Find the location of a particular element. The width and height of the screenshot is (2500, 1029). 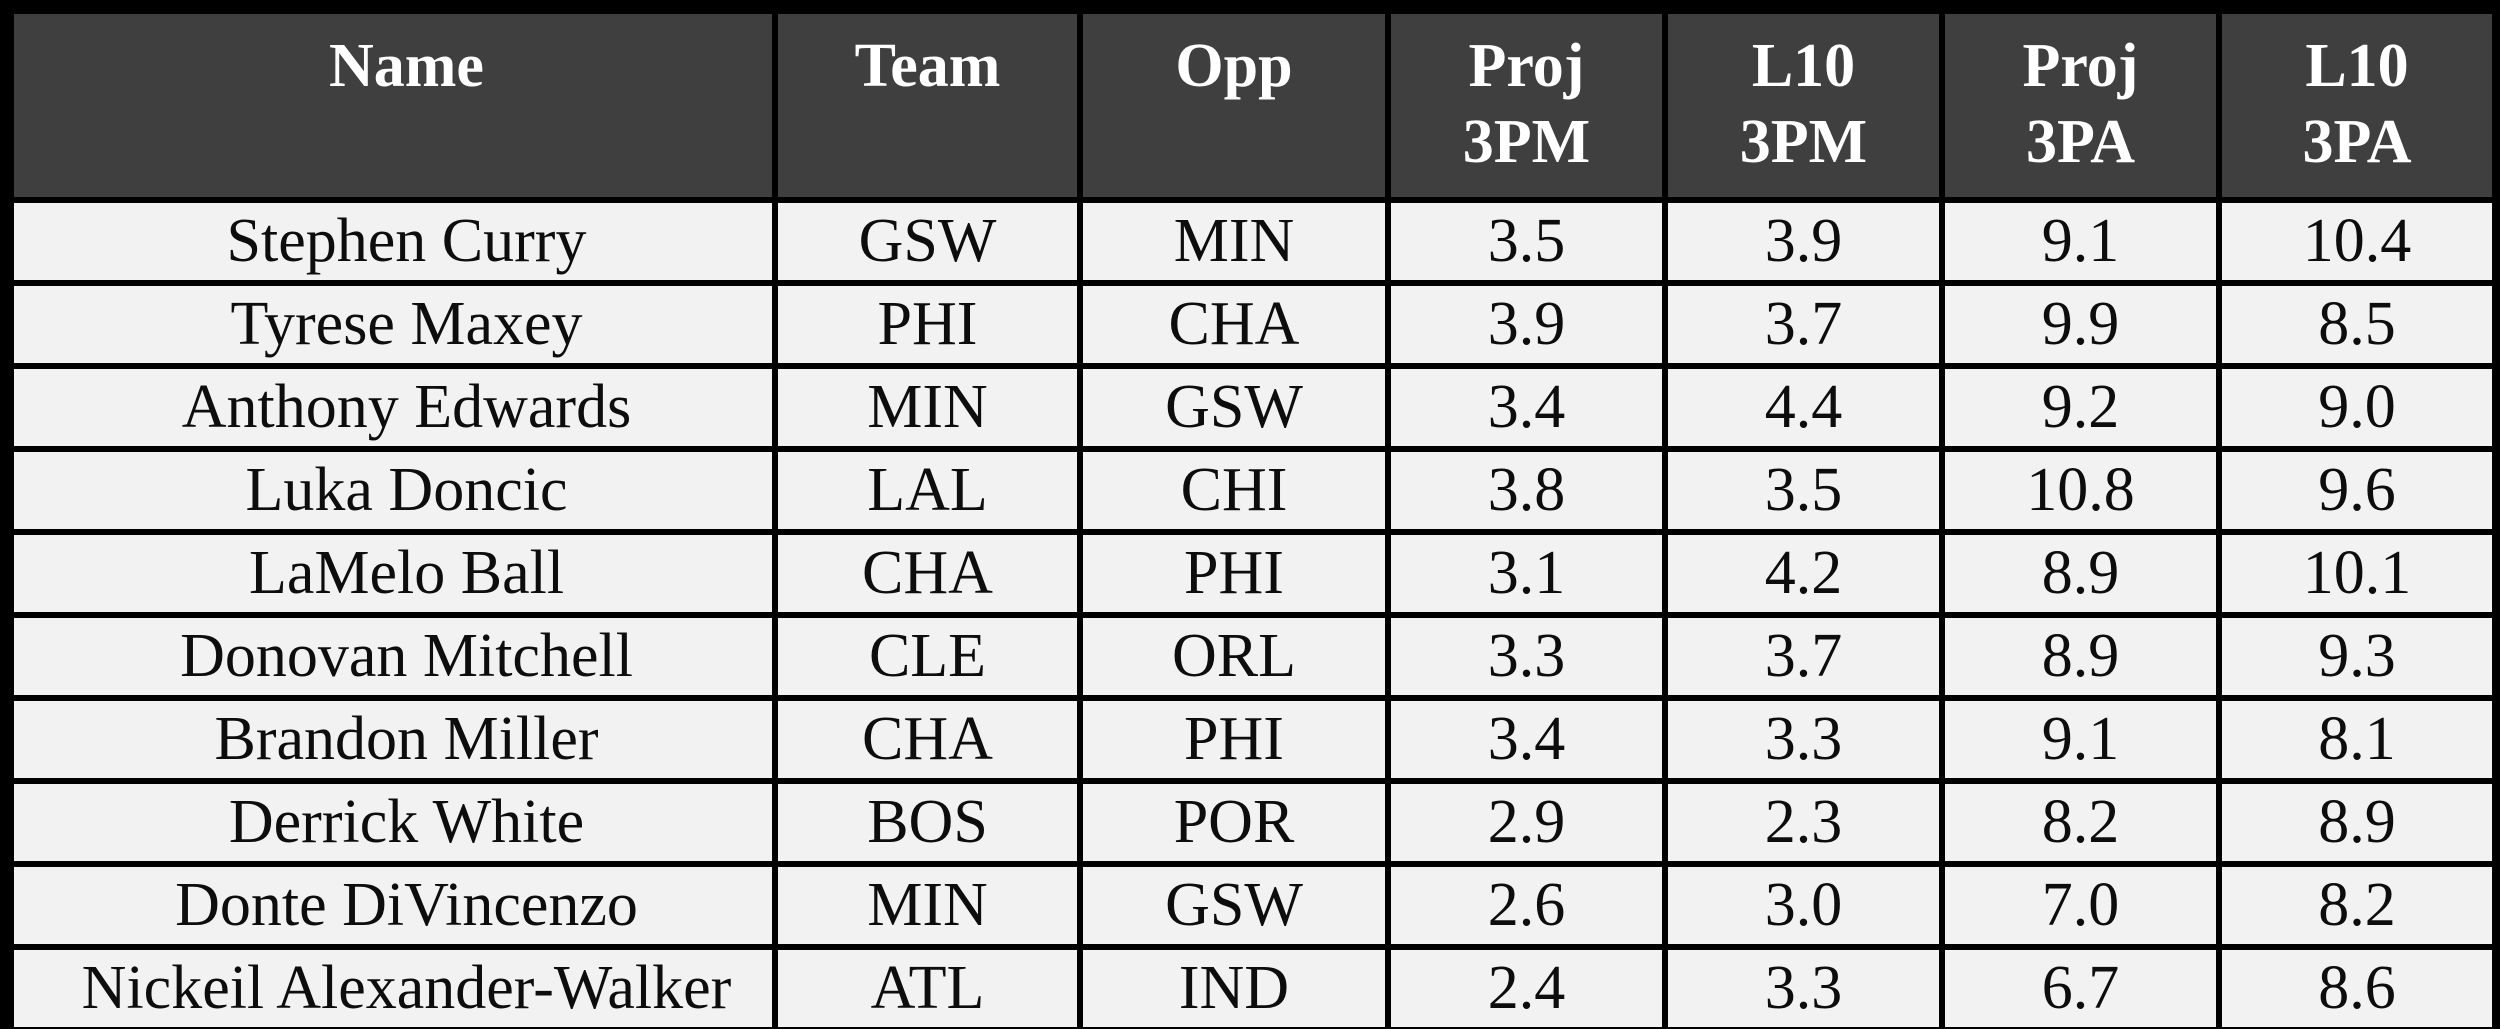

table-row: Anthony Edwards MIN GSW 3.4 4.4 9.2 9.0 is located at coordinates (1253, 407).